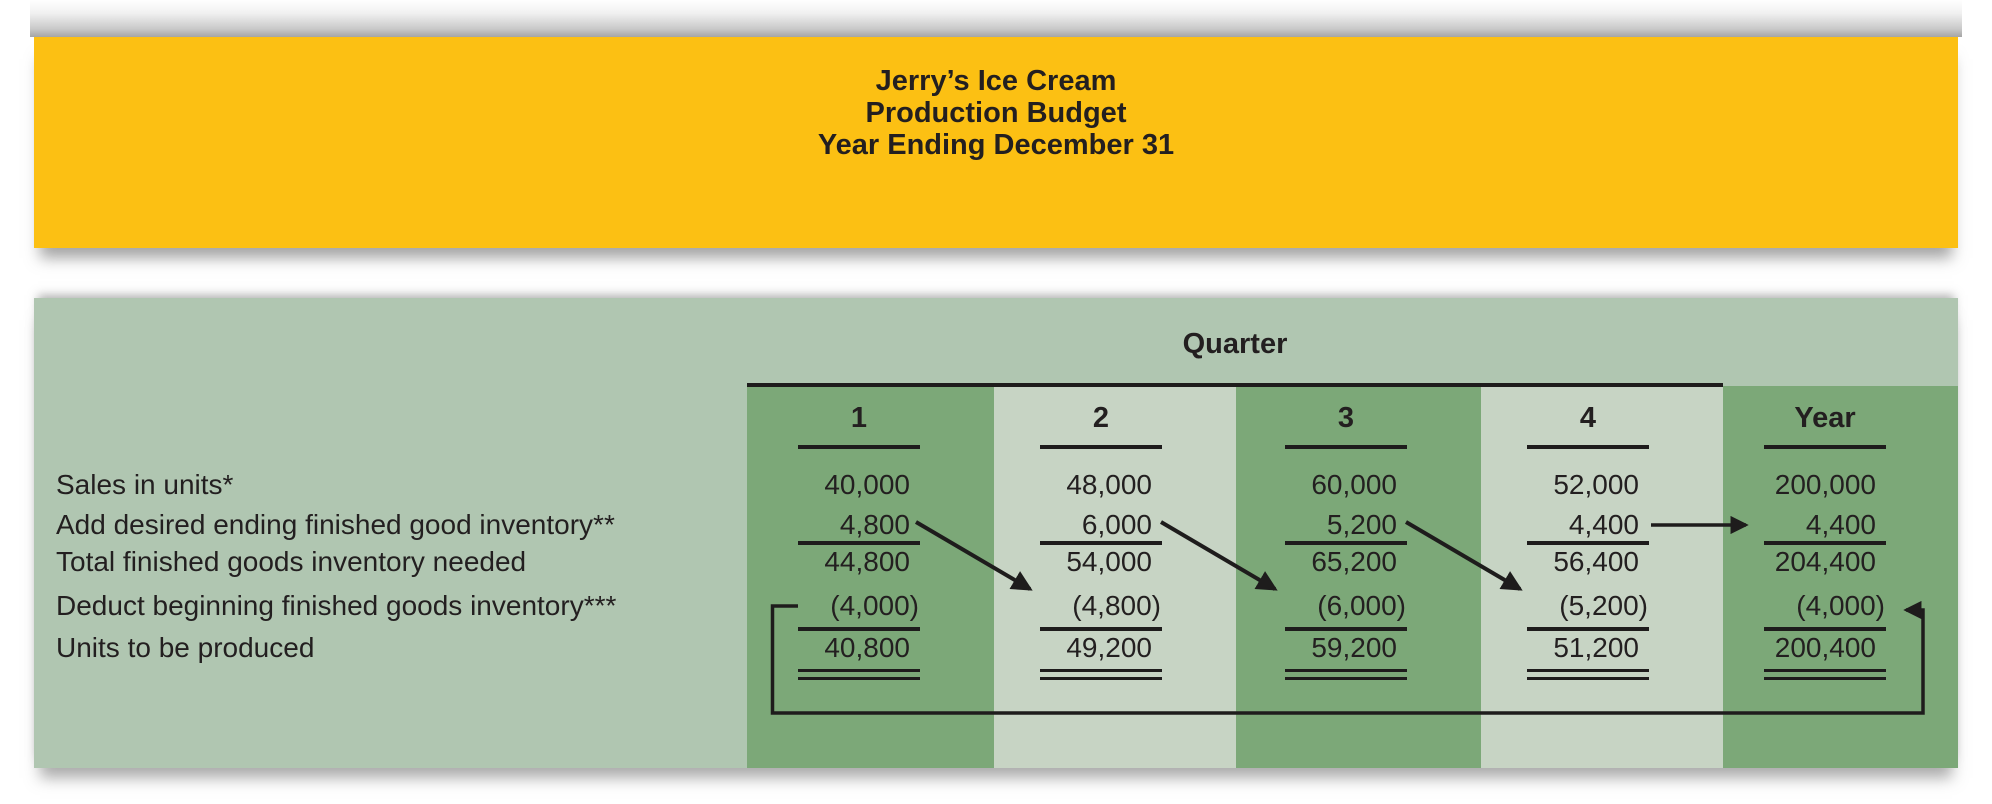  What do you see at coordinates (1825, 561) in the screenshot?
I see `cell-total-year: 204,400` at bounding box center [1825, 561].